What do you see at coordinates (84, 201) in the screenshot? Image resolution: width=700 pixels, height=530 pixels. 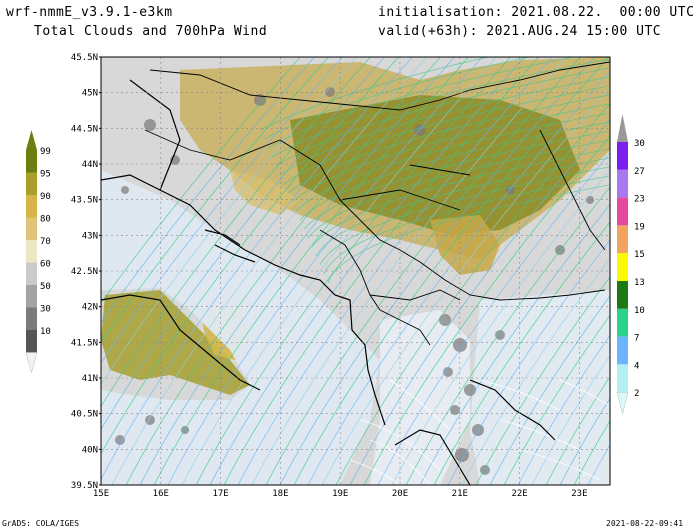 I see `latitude-label: 43.5N` at bounding box center [84, 201].